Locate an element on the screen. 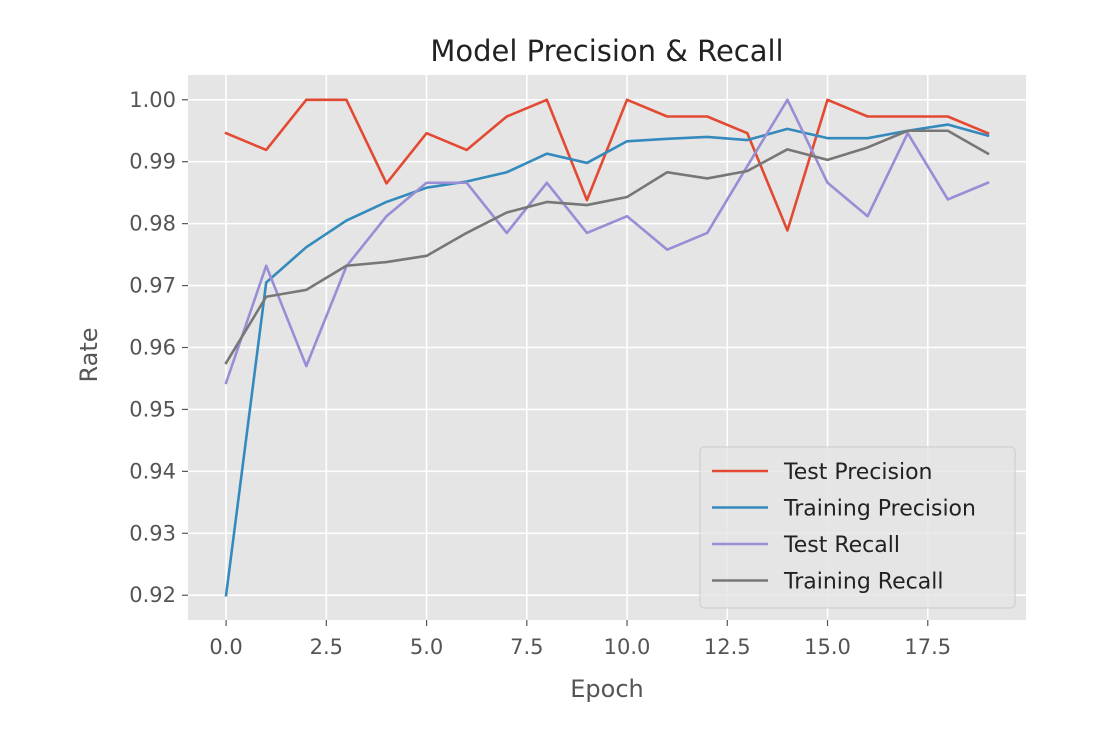 The image size is (1120, 742). y-tick-label: 0.98 is located at coordinates (152, 224).